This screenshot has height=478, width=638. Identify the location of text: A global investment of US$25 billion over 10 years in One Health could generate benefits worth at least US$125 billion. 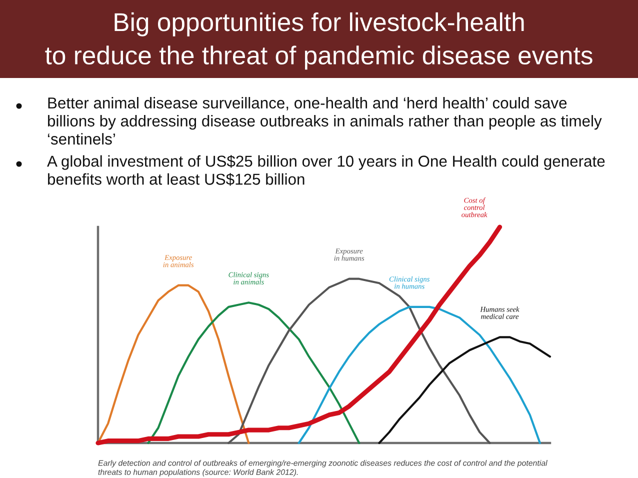
(326, 170).